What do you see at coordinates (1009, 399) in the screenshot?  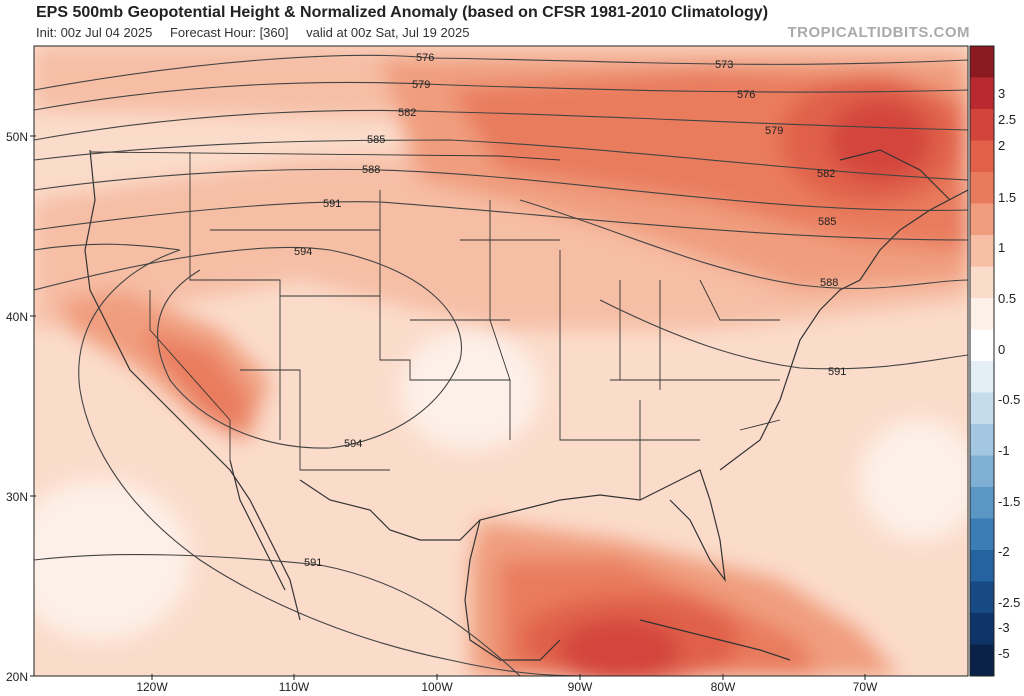 I see `colorbar-label: -0.5` at bounding box center [1009, 399].